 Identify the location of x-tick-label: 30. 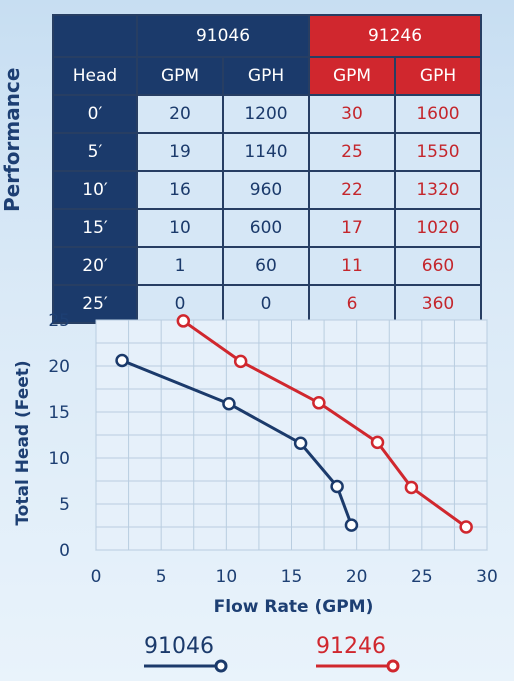
(487, 577).